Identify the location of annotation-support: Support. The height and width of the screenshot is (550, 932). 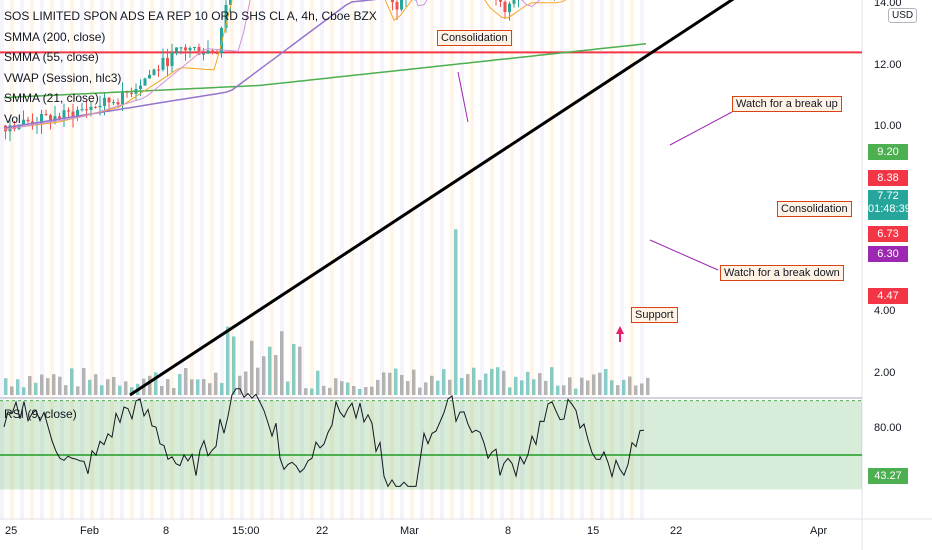
(654, 315).